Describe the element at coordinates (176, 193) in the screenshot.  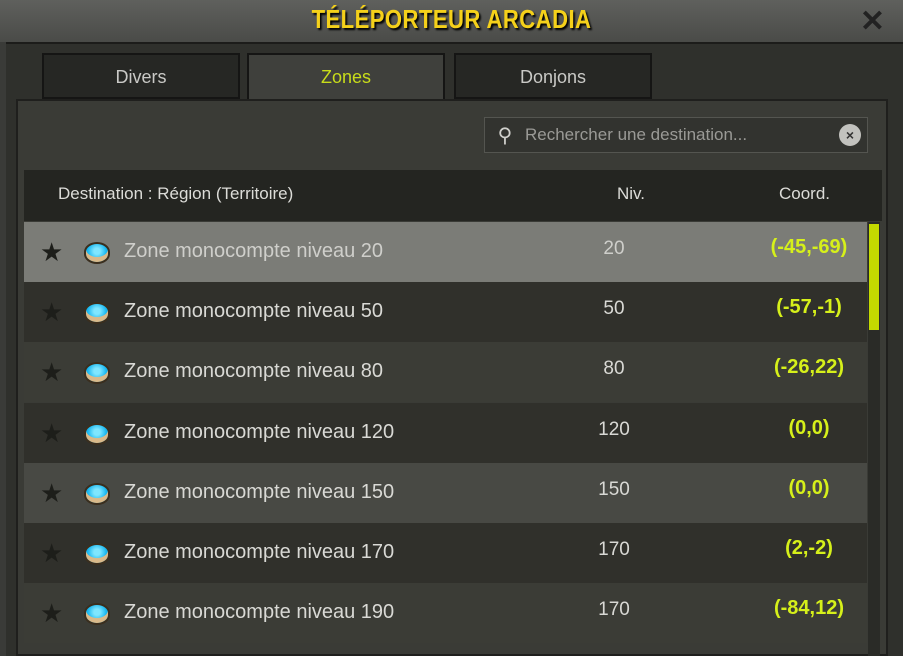
I see `column-destination: Destination : Région (Territoire)` at that location.